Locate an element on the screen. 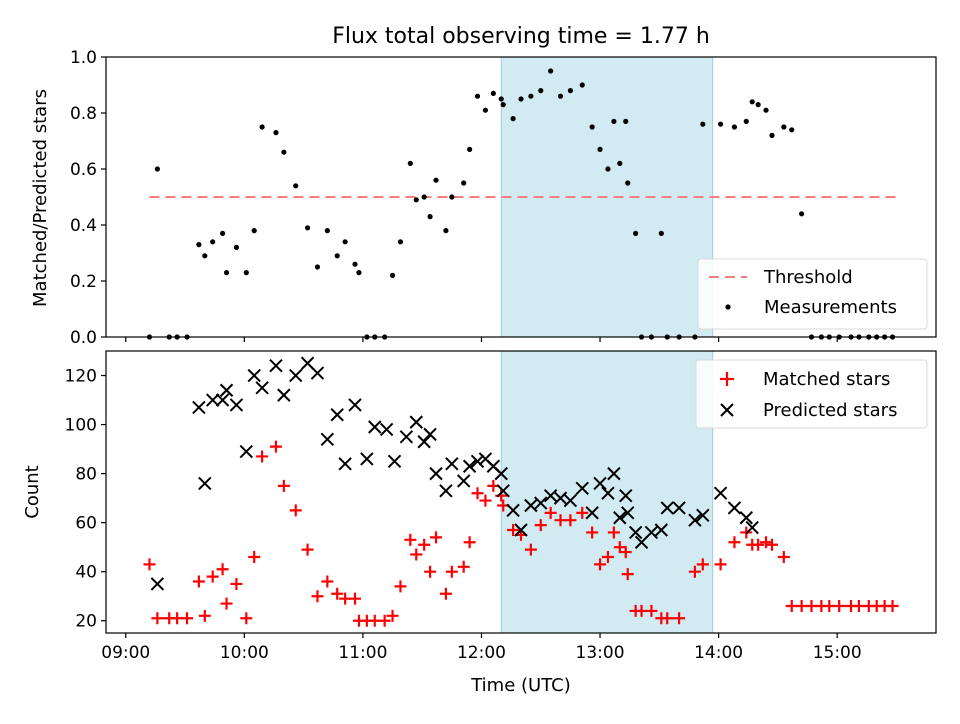 The width and height of the screenshot is (960, 724). x-tick-label: 13:00 is located at coordinates (600, 653).